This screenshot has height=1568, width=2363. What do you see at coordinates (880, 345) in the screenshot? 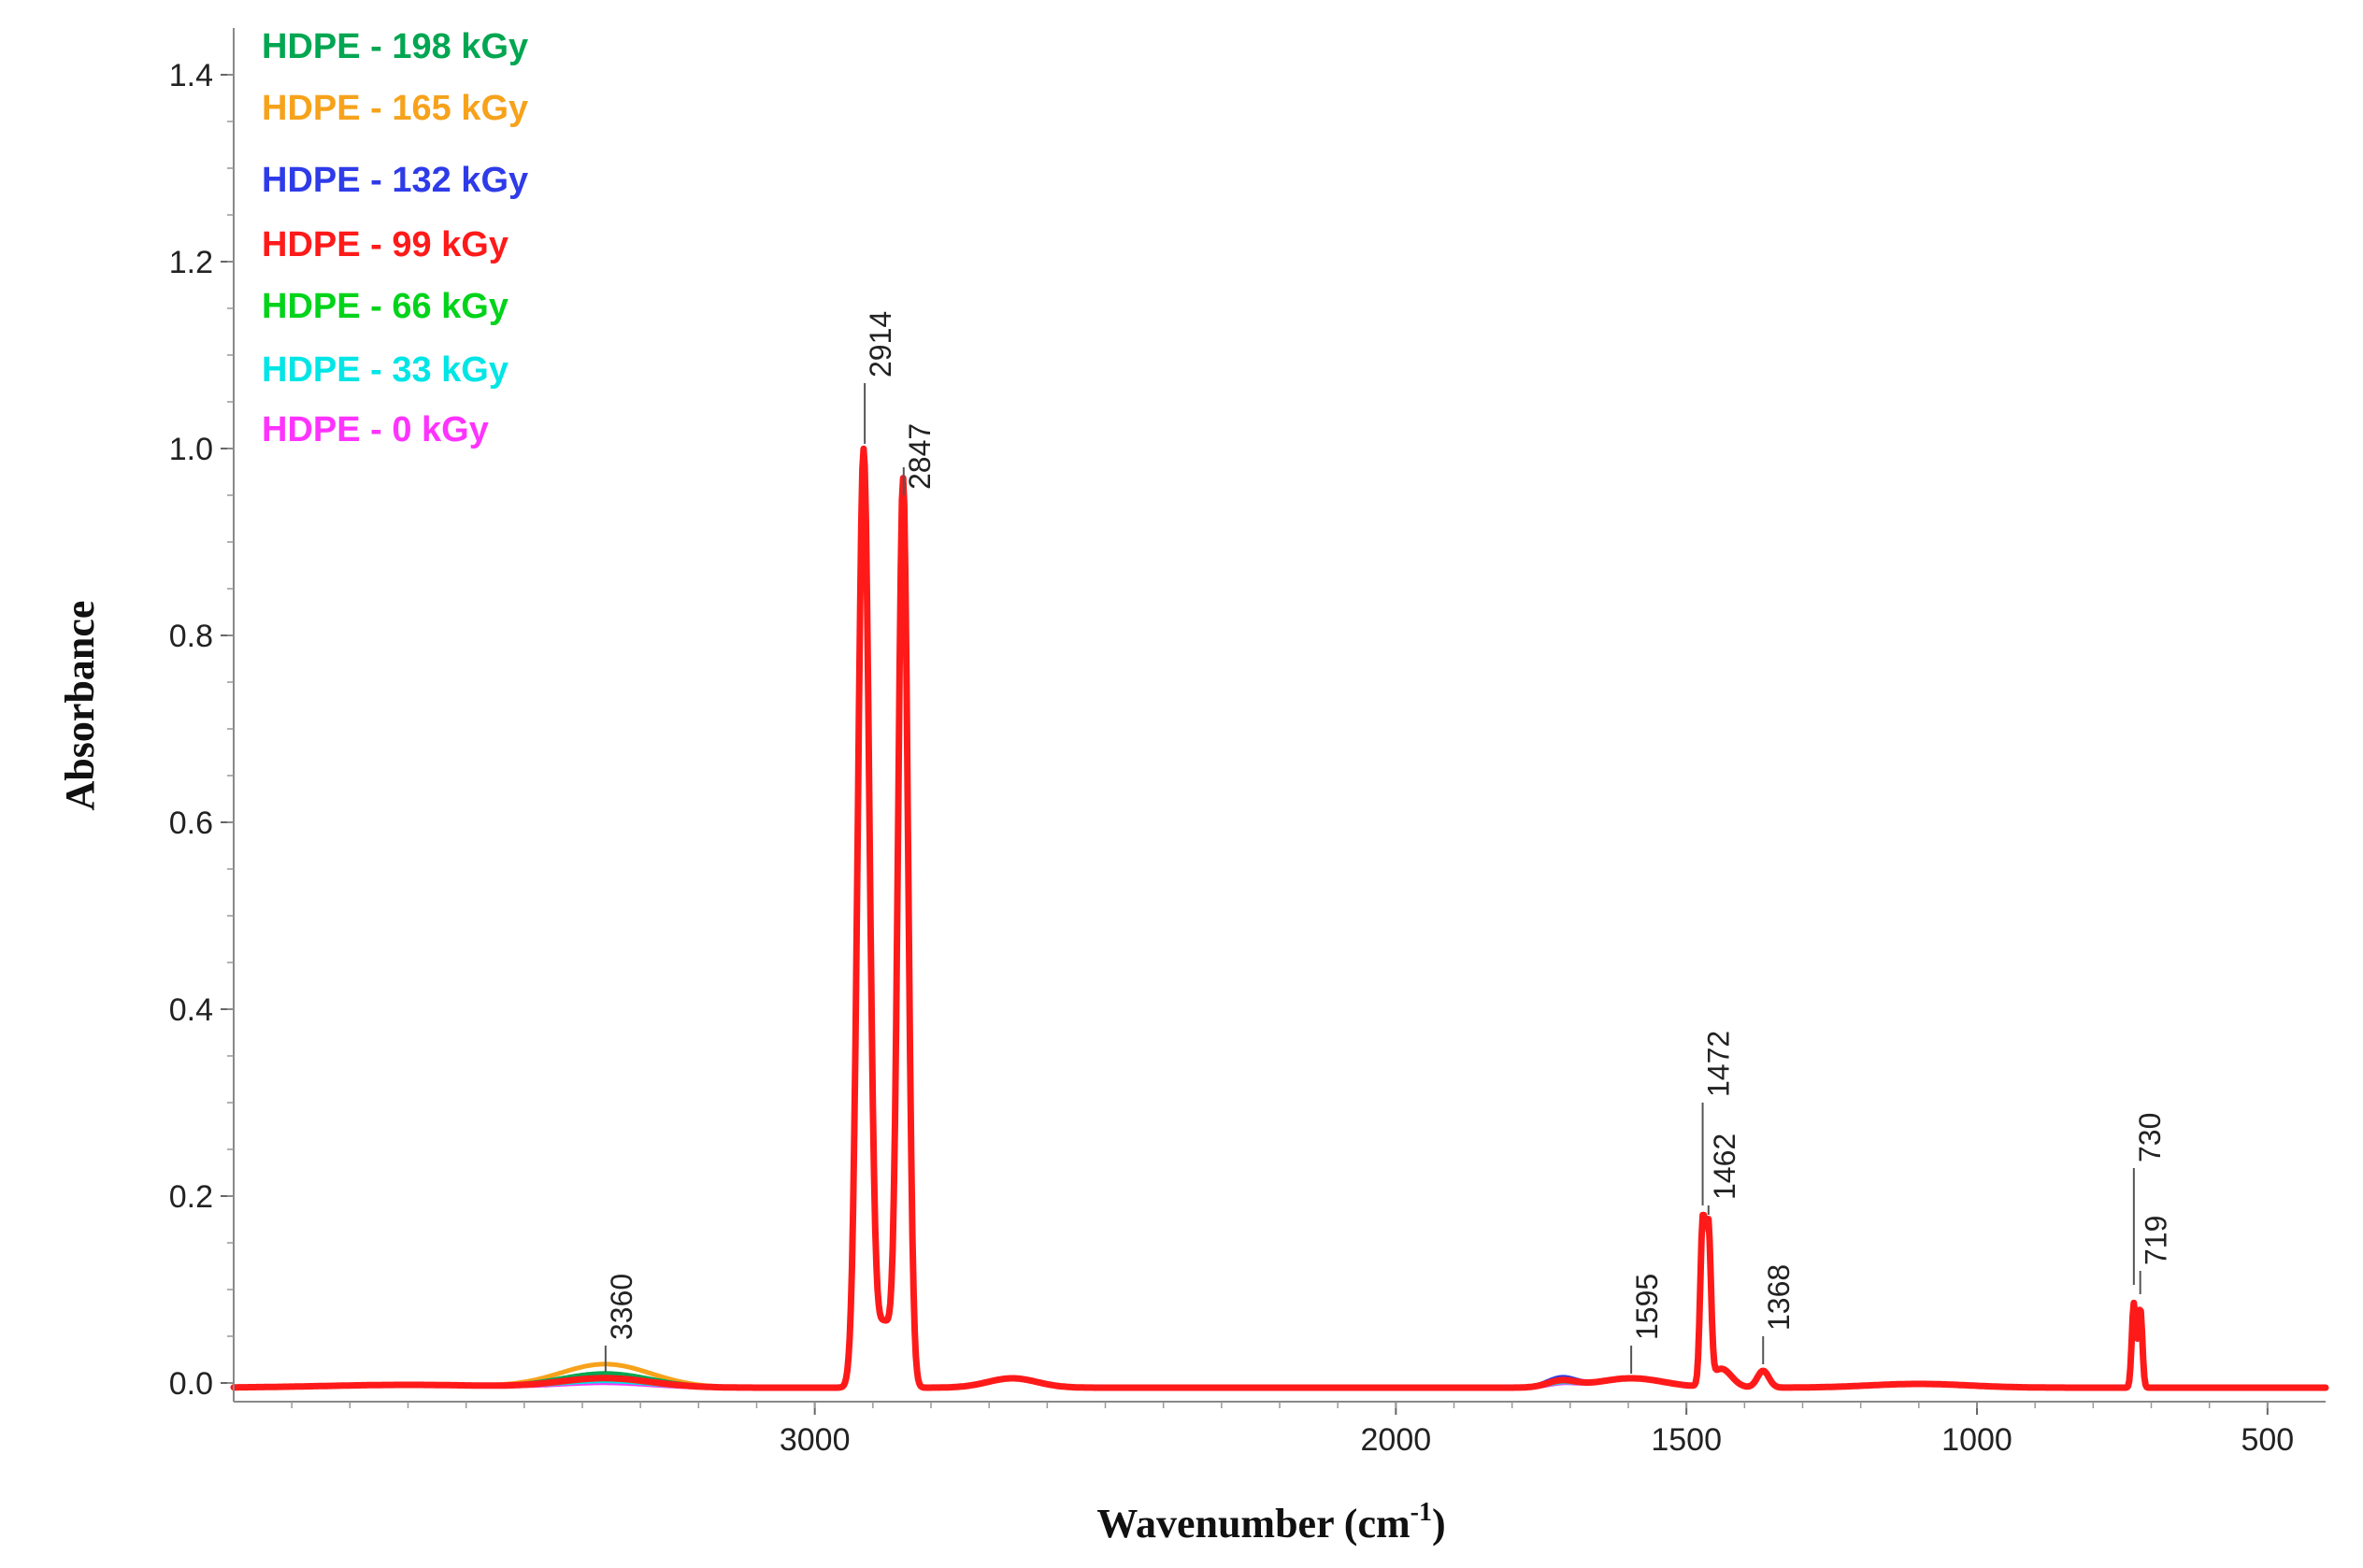
I see `peak-label: 2914` at bounding box center [880, 345].